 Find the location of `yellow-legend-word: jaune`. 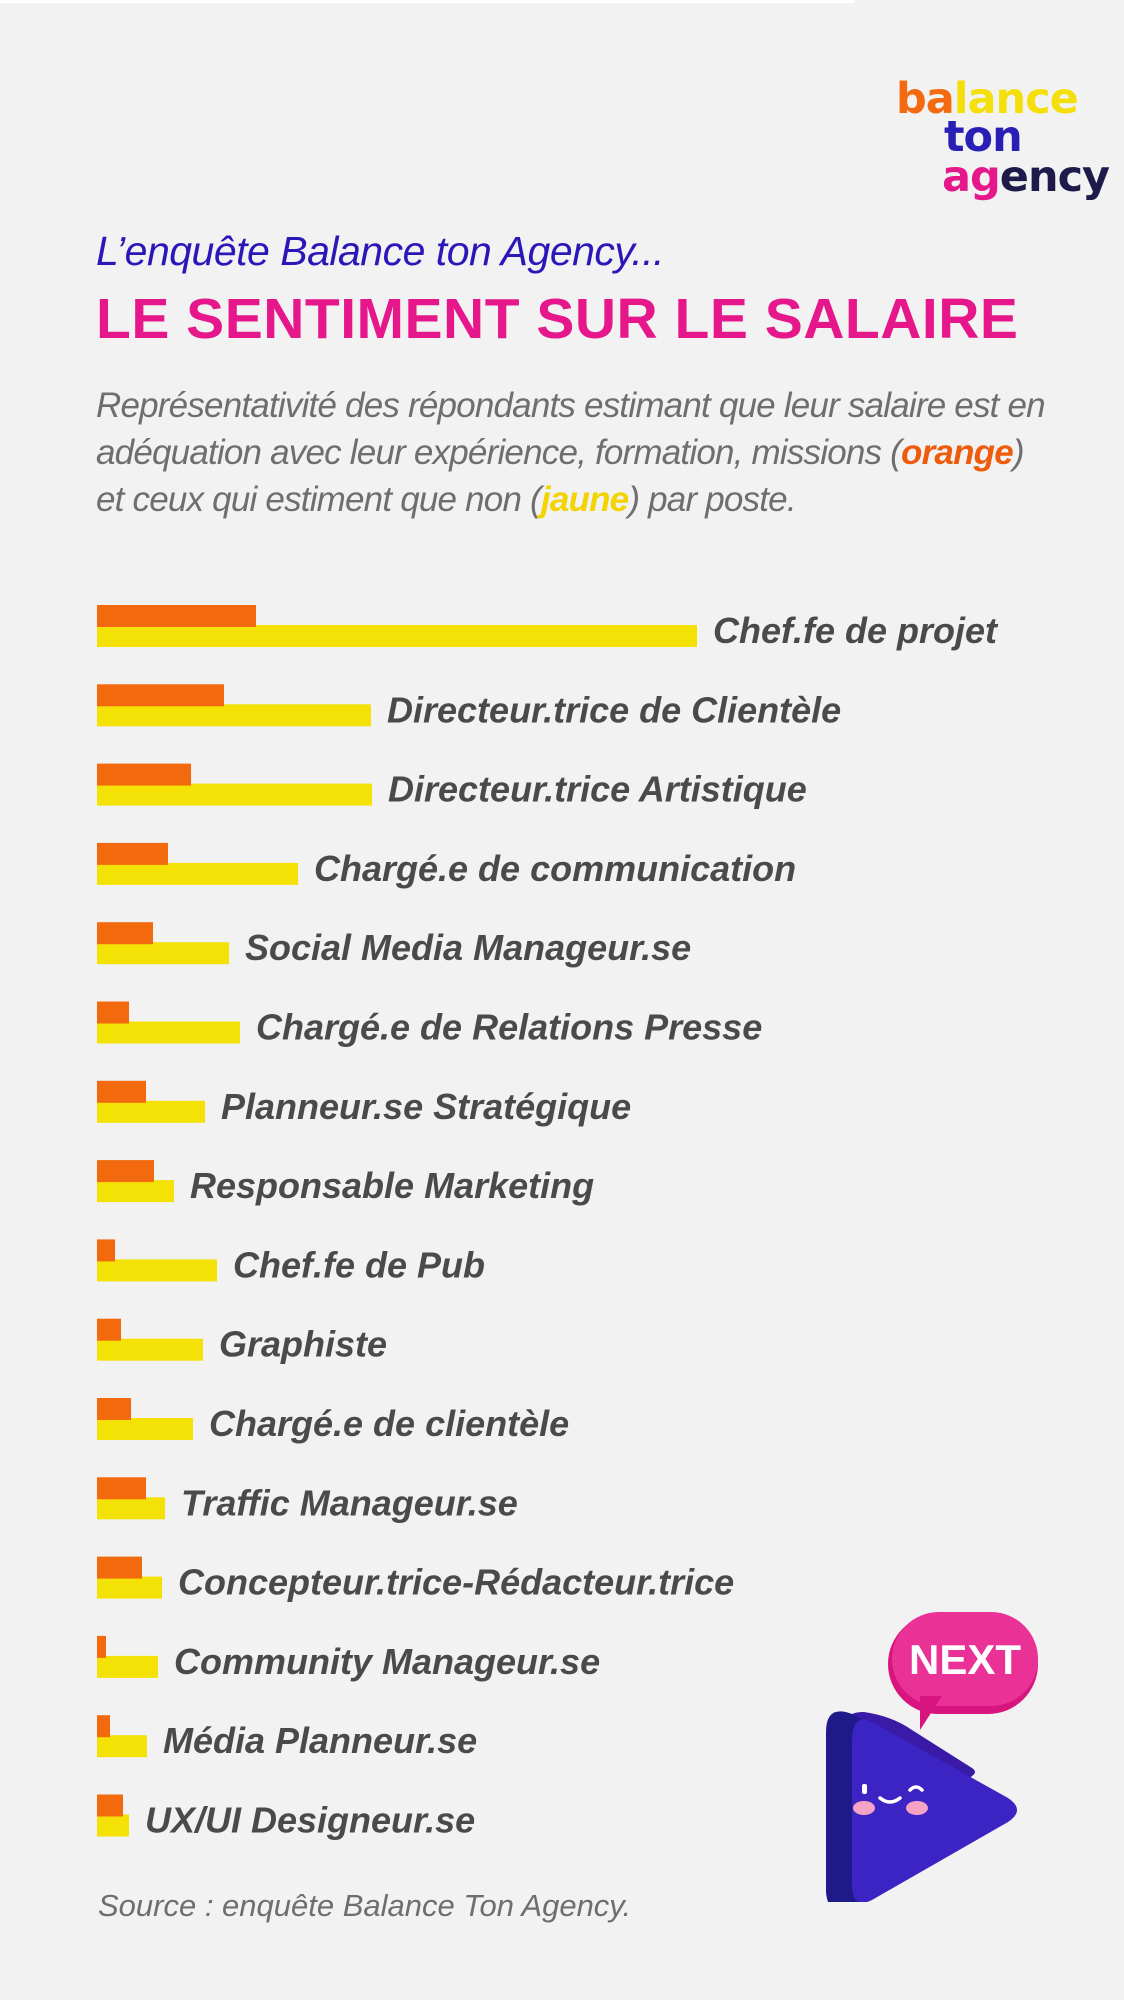

yellow-legend-word: jaune is located at coordinates (584, 499).